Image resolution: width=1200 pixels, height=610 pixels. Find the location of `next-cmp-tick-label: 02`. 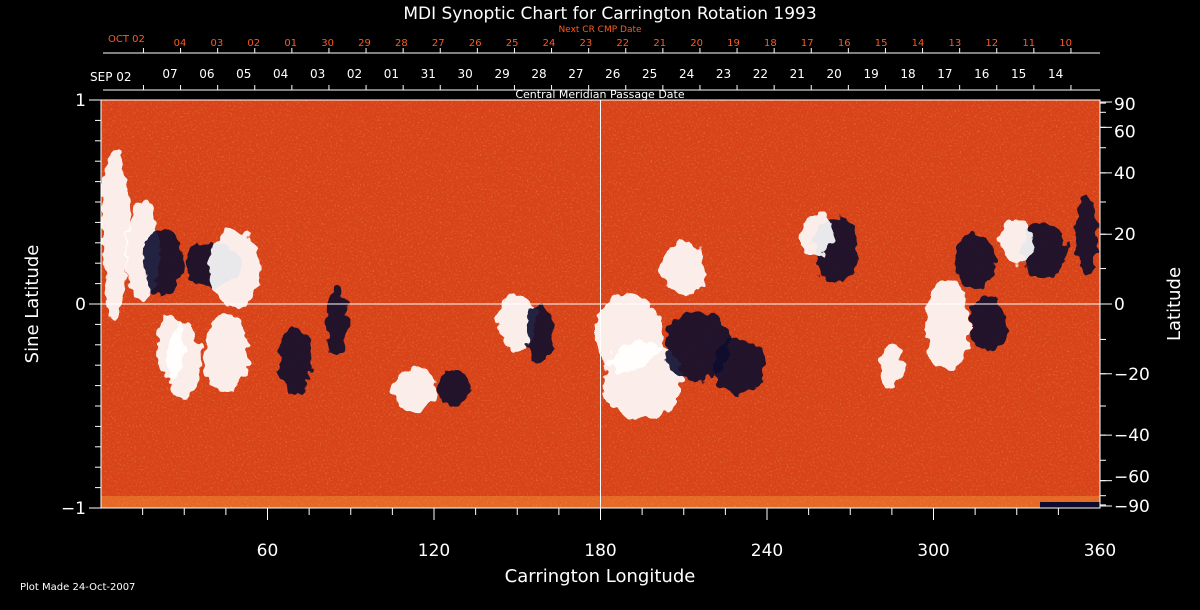

next-cmp-tick-label: 02 is located at coordinates (253, 43).